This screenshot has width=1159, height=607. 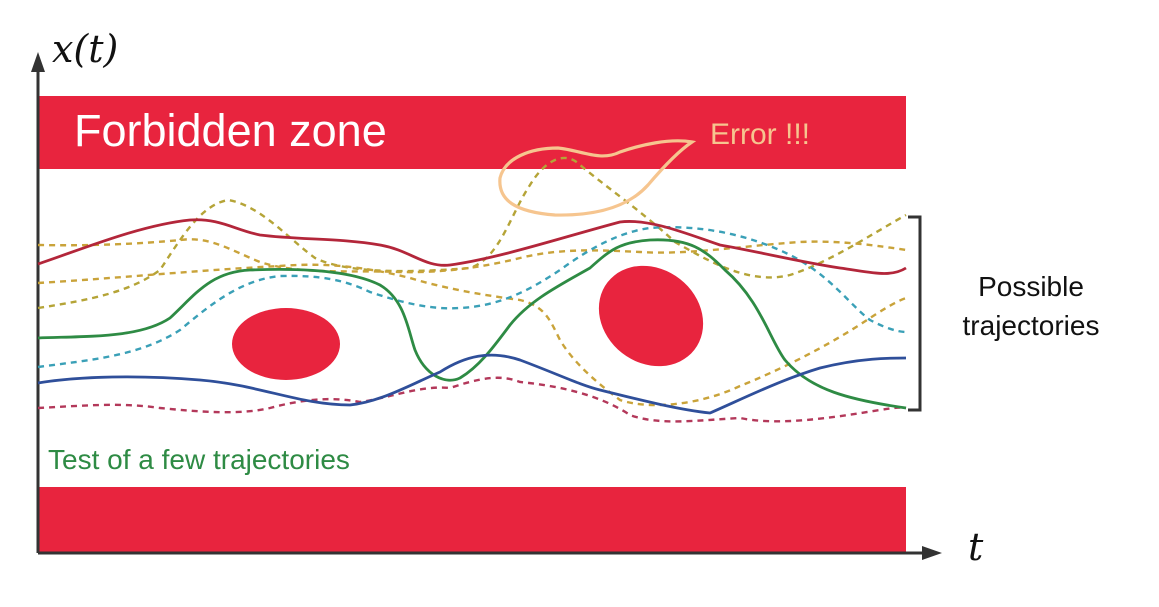 What do you see at coordinates (976, 547) in the screenshot?
I see `x-axis-label: t` at bounding box center [976, 547].